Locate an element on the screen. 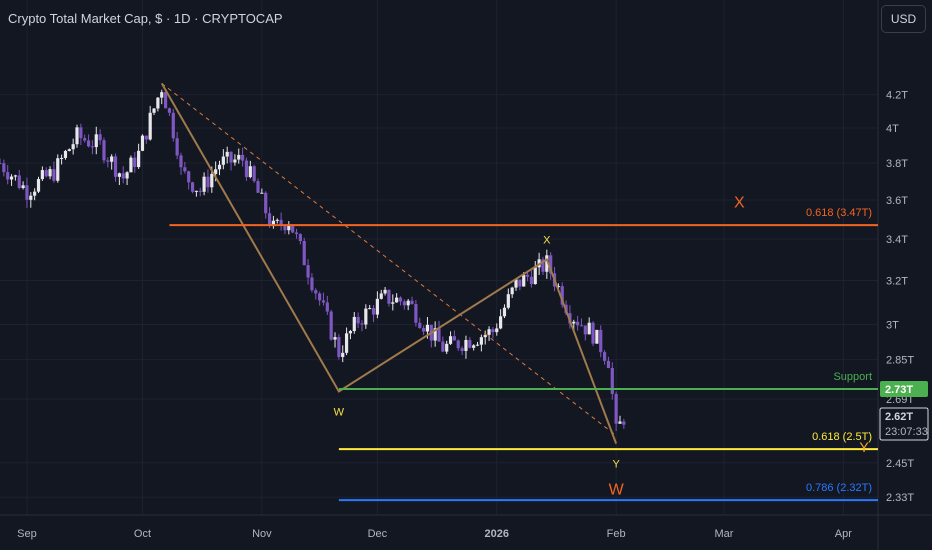 The image size is (932, 550). fib-0786-level: 0.786 (2.32T) is located at coordinates (608, 492).